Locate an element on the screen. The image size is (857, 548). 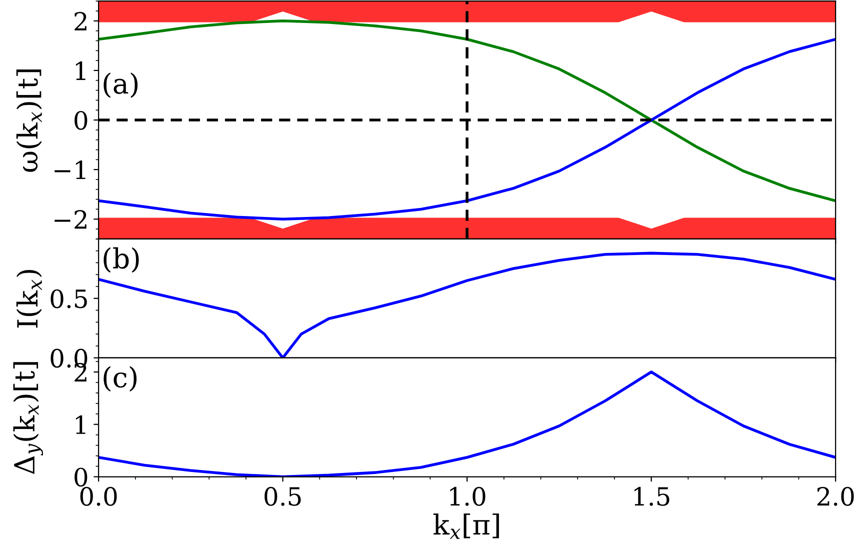
y-axis-title: Δ$_{y}$(k$_{x}$)[t] is located at coordinates (28, 418).